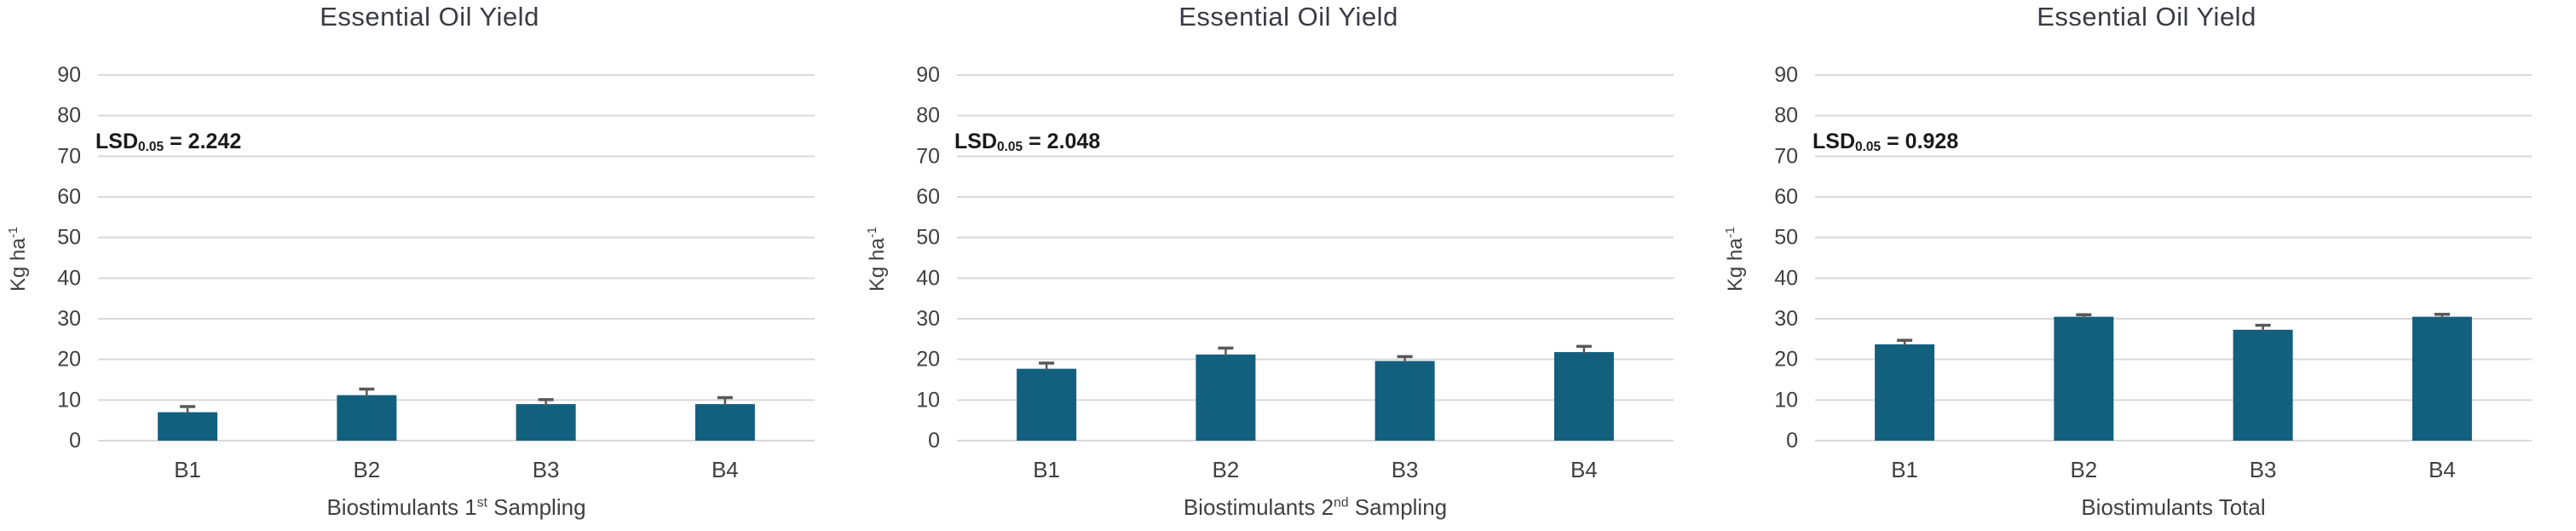 Image resolution: width=2576 pixels, height=531 pixels. I want to click on x-axis-title-superscript: st, so click(481, 503).